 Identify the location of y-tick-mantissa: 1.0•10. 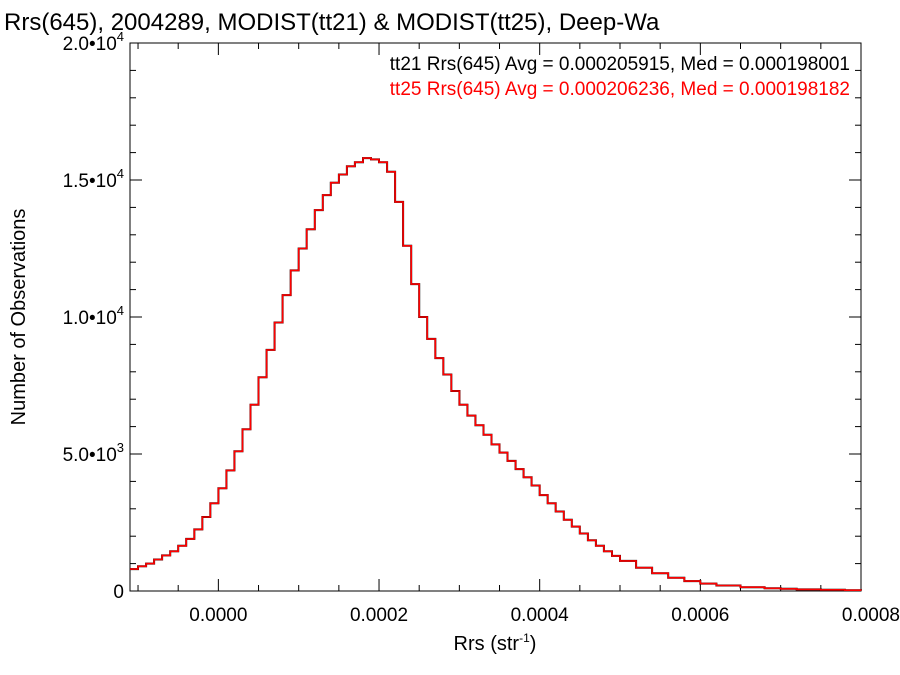
(90, 318).